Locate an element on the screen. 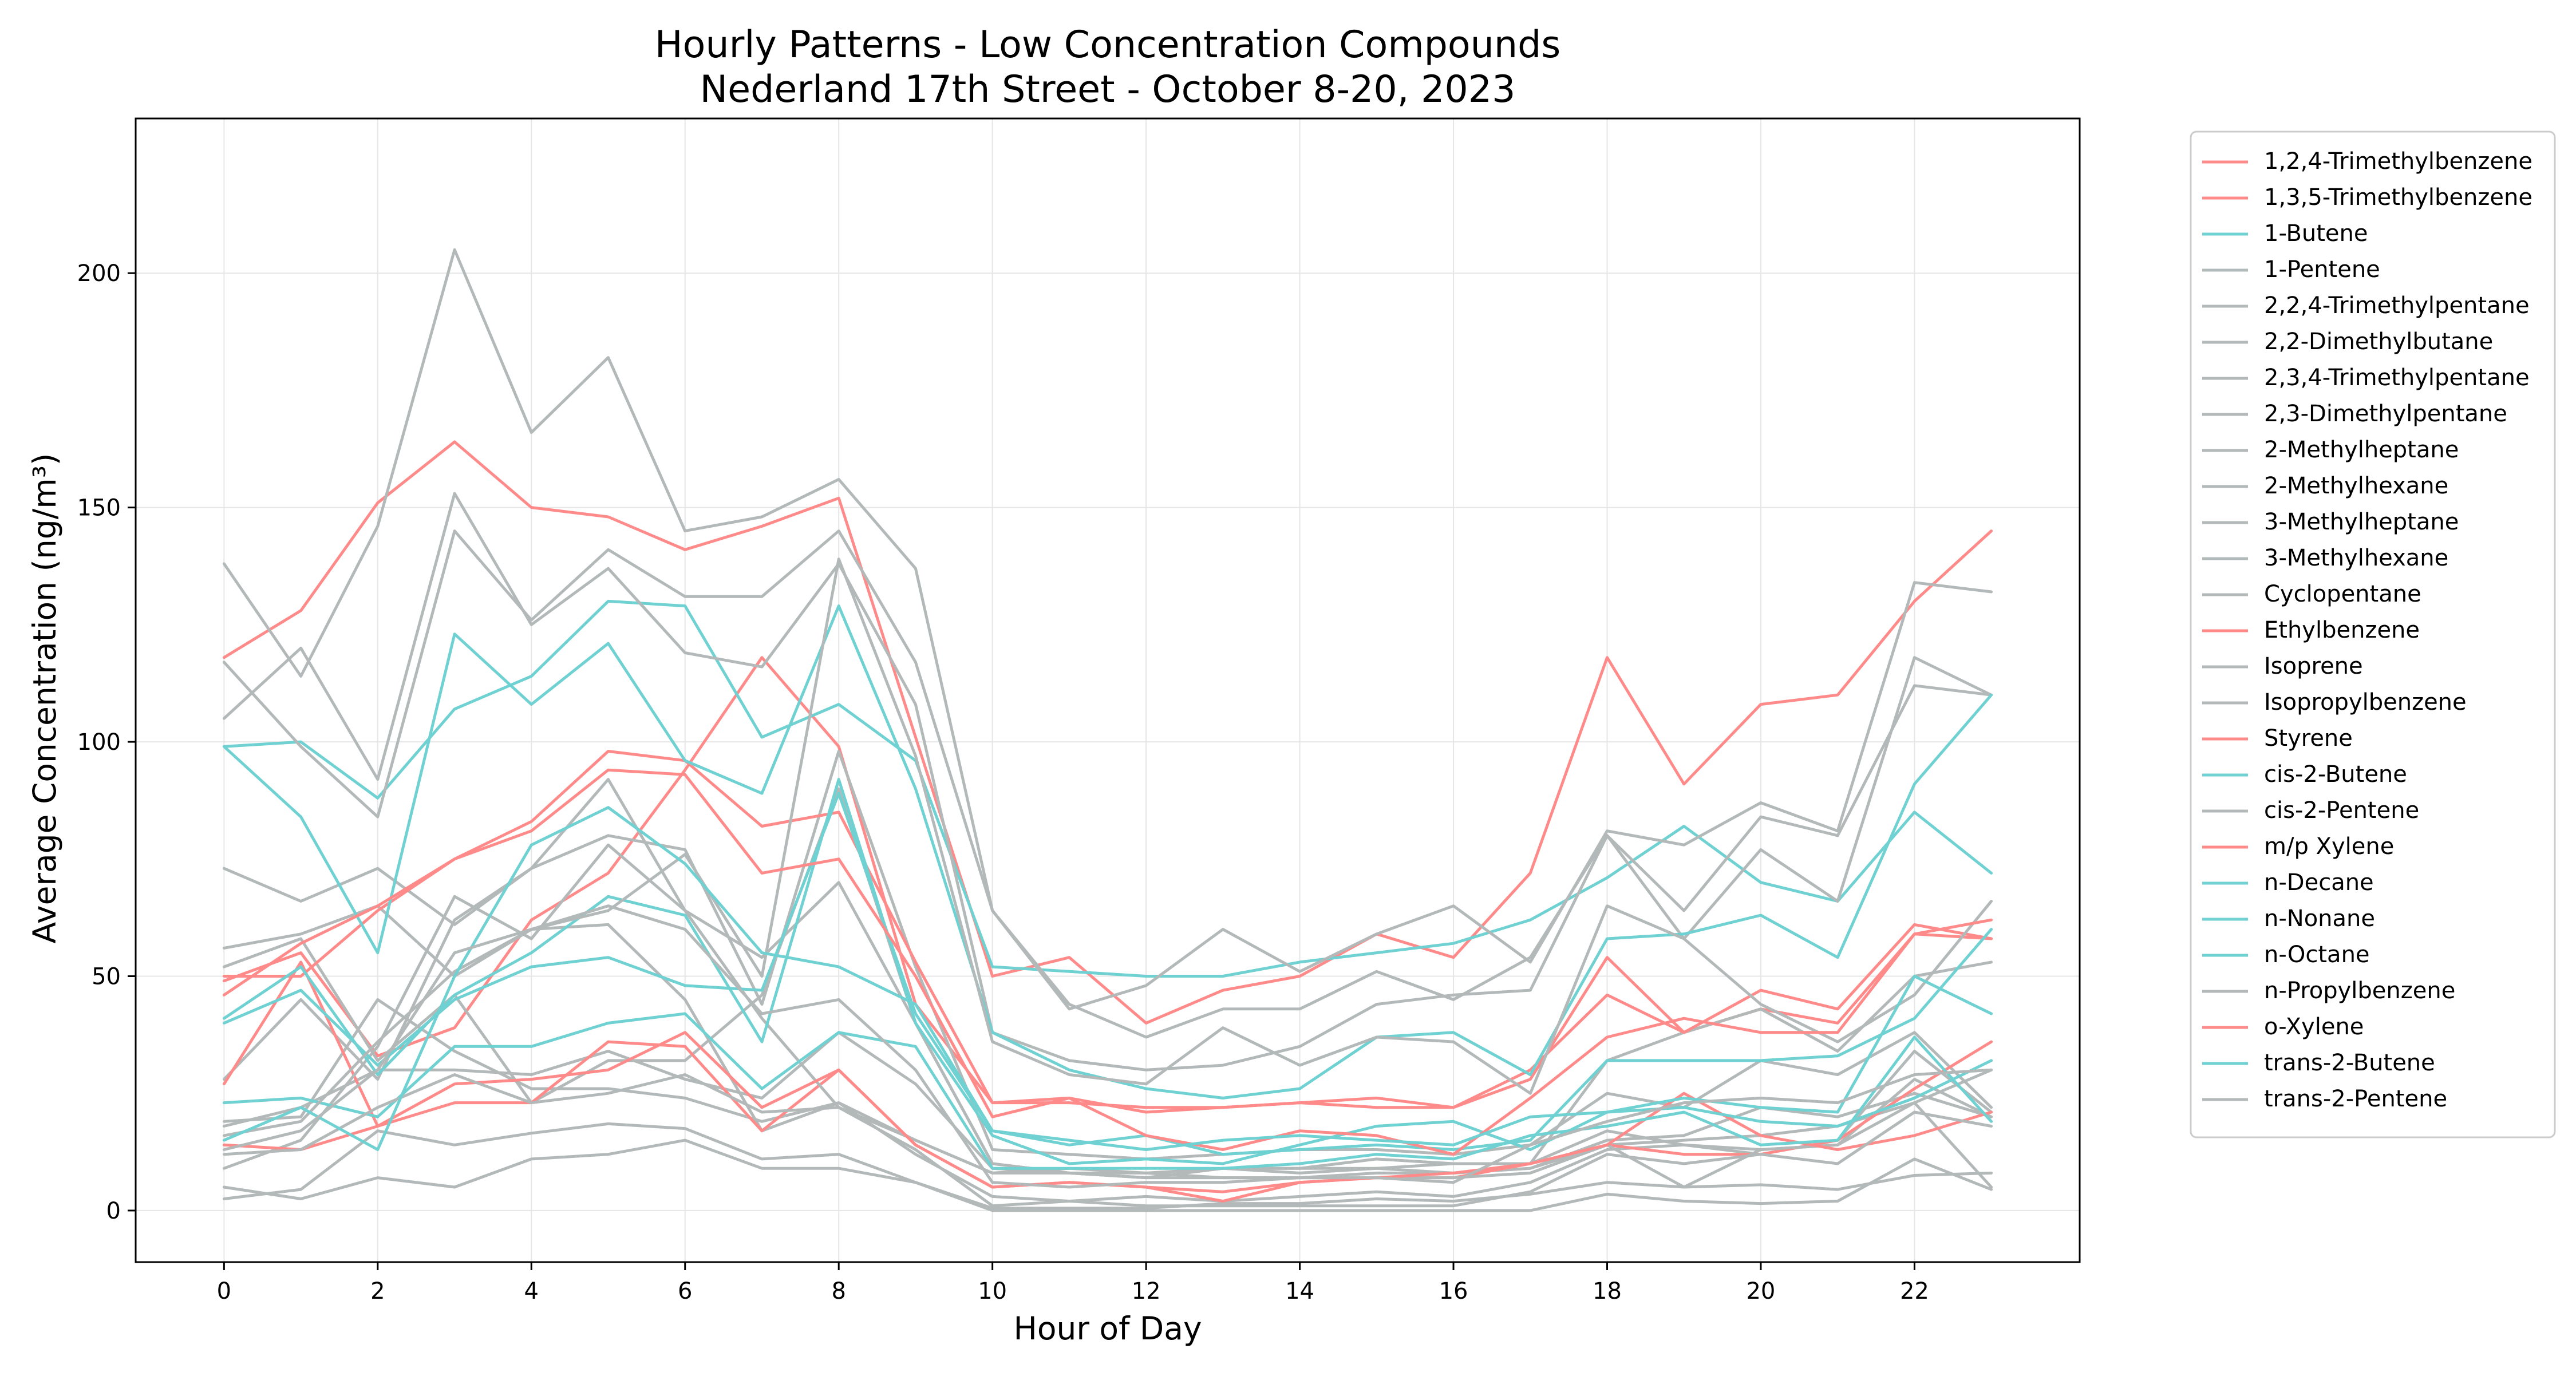 The image size is (2576, 1376). x-tick-label: 12 is located at coordinates (1146, 1291).